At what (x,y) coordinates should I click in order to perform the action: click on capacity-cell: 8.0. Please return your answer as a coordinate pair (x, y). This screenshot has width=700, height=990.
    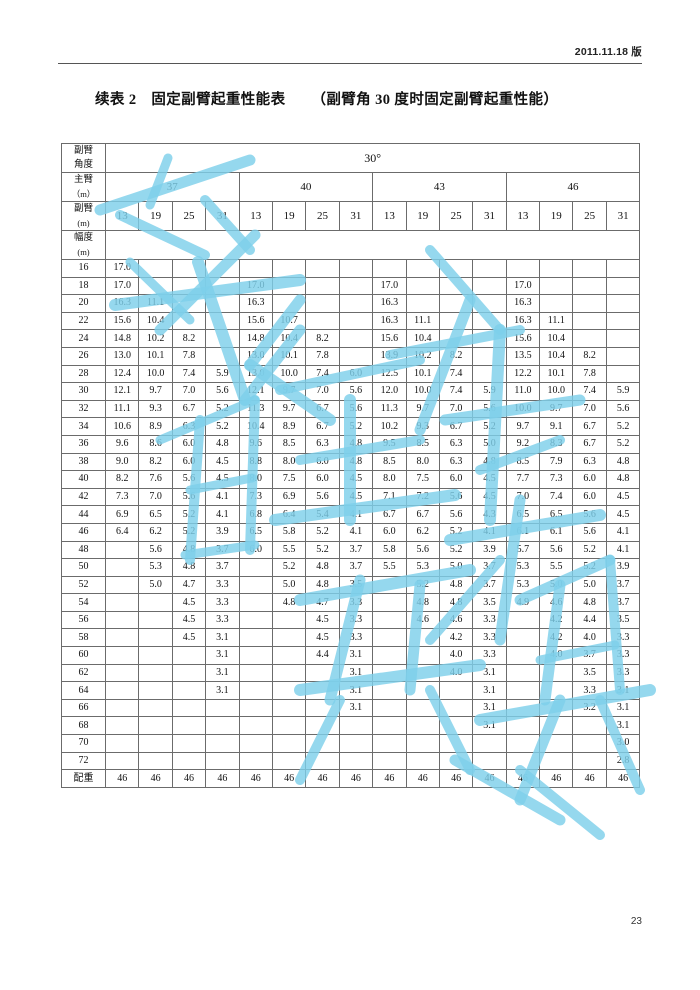
    Looking at the image, I should click on (289, 462).